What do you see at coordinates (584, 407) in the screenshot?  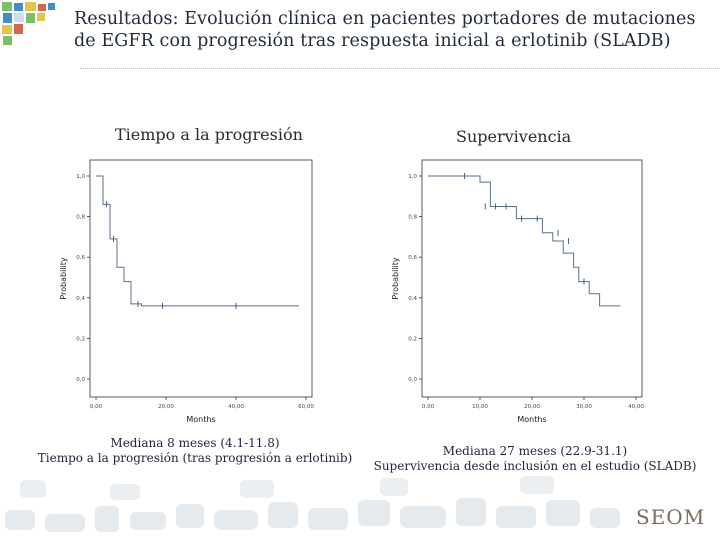 I see `x-tick-label: 30,00` at bounding box center [584, 407].